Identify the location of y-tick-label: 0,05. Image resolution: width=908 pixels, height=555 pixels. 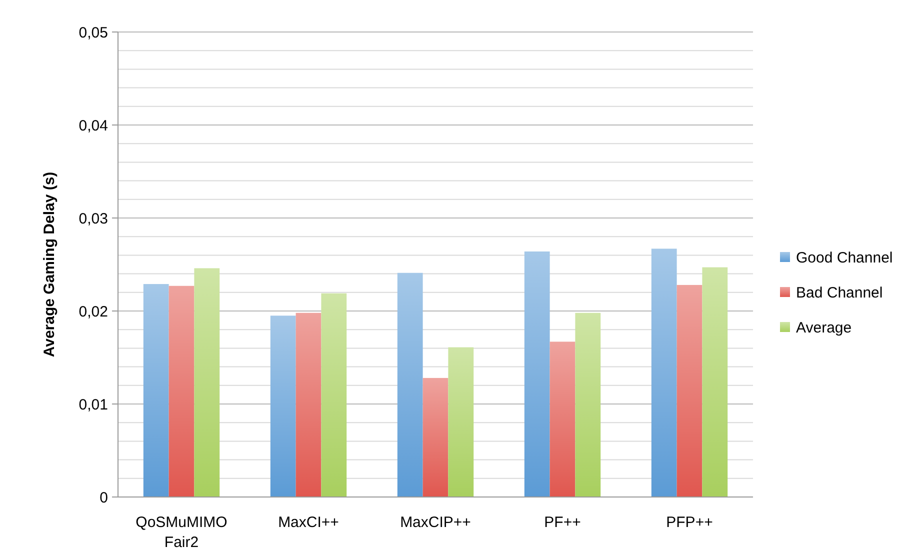
(93, 33).